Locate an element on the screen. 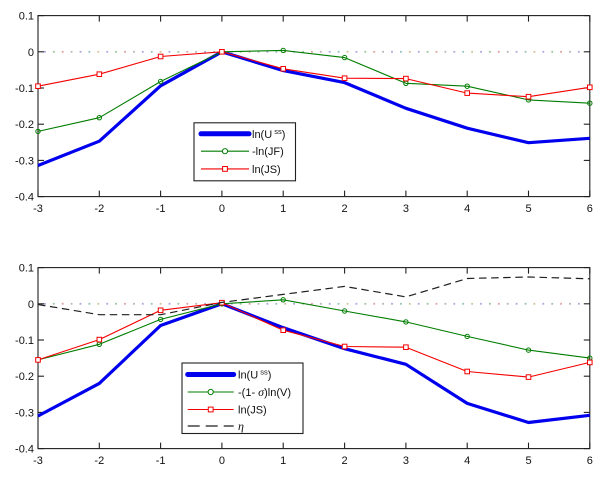 The width and height of the screenshot is (600, 483). svg-text: -(1- σ)ln(V) is located at coordinates (264, 392).